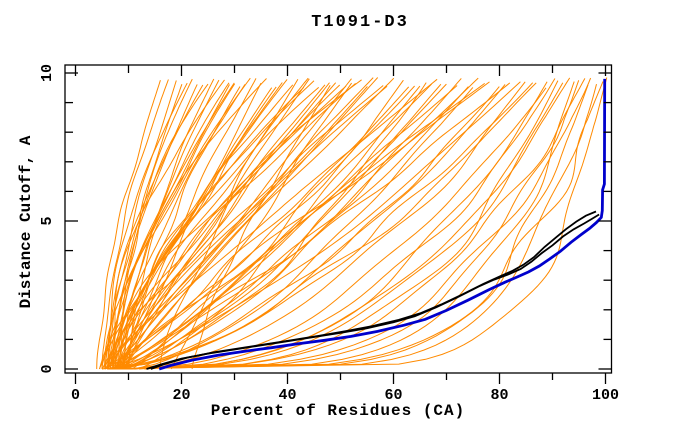 The height and width of the screenshot is (440, 680). I want to click on x-tick-label: 80, so click(499, 395).